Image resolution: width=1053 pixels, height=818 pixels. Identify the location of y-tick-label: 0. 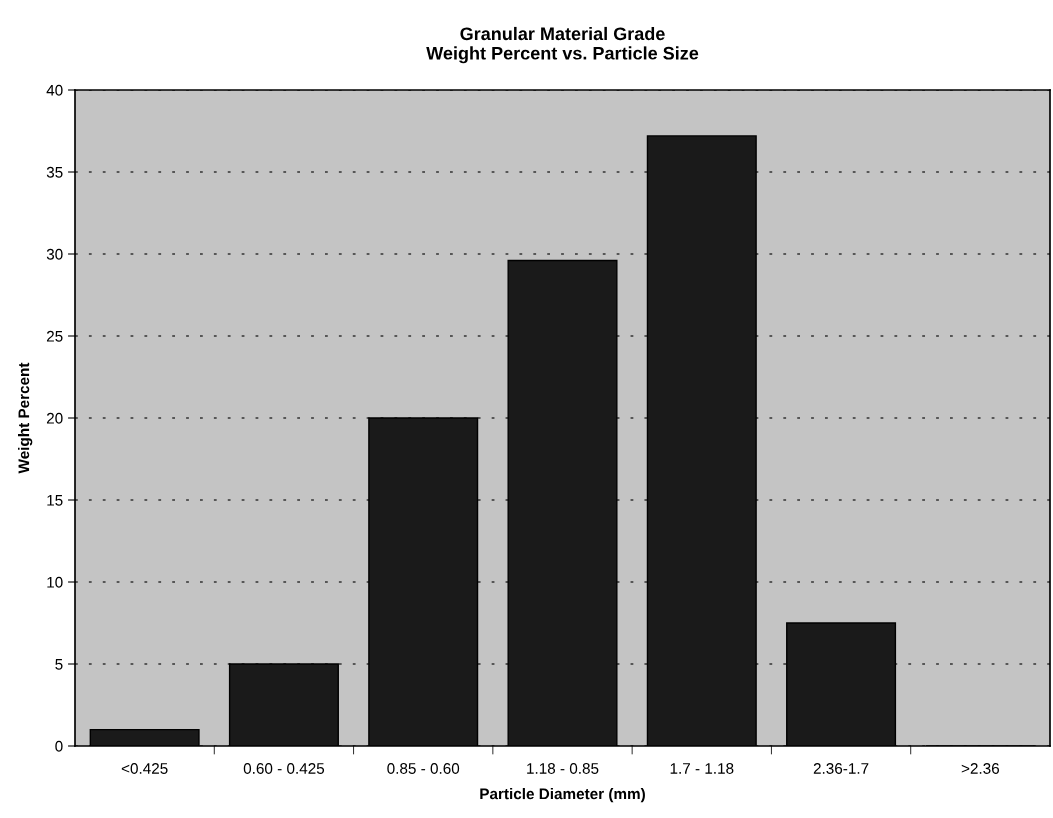
(59, 746).